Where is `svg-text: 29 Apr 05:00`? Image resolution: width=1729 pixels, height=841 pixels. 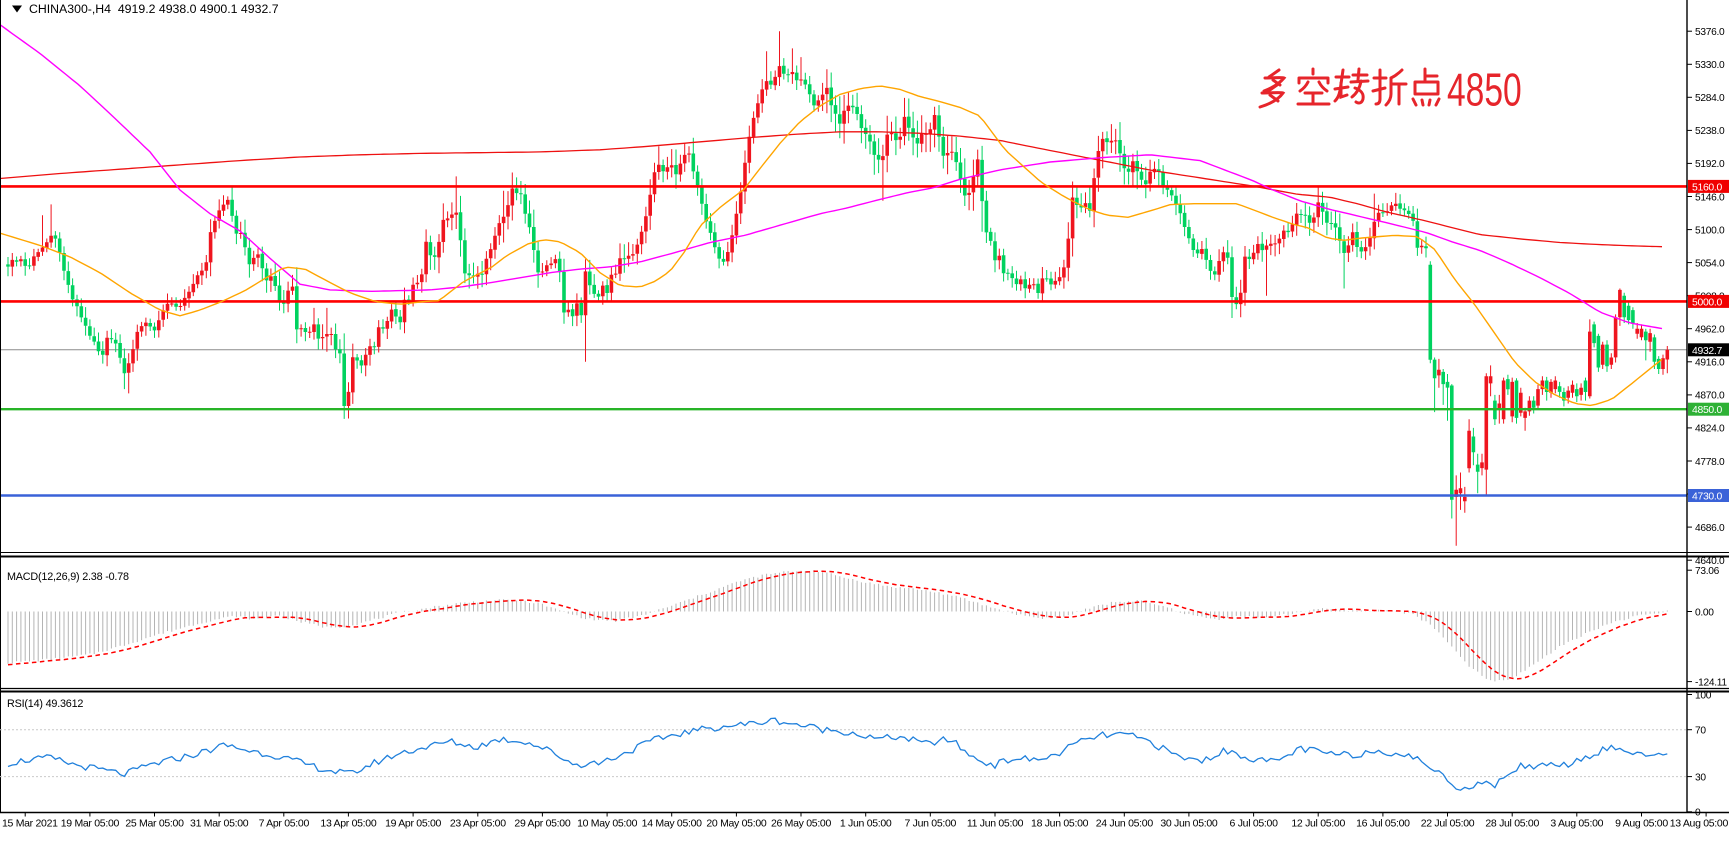
svg-text: 29 Apr 05:00 is located at coordinates (542, 824).